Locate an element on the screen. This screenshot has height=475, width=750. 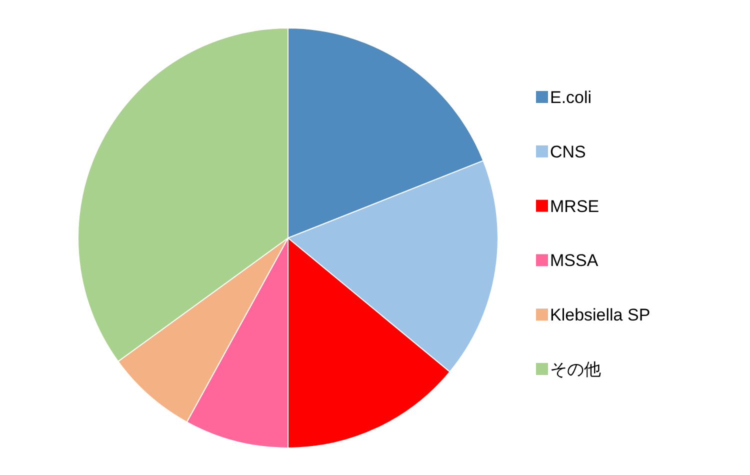
legend-label: MSSA is located at coordinates (574, 260).